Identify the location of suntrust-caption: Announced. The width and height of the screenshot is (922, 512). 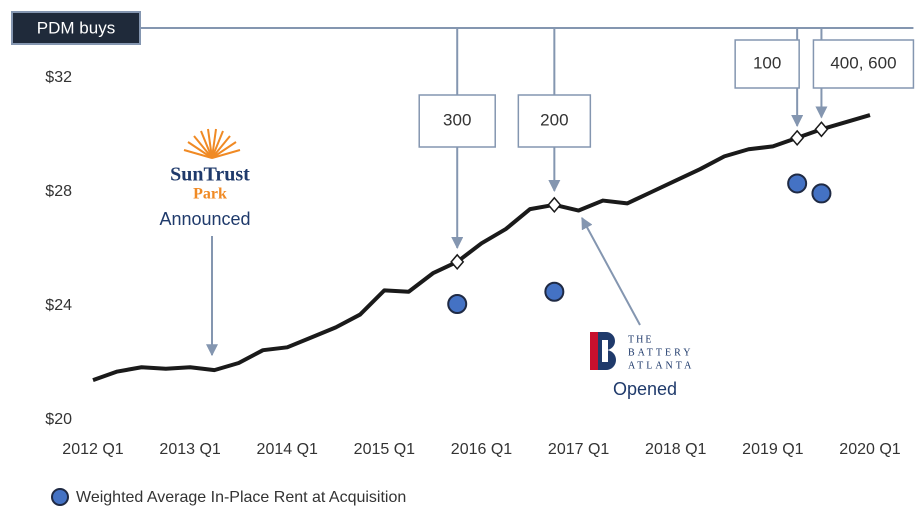
(204, 219).